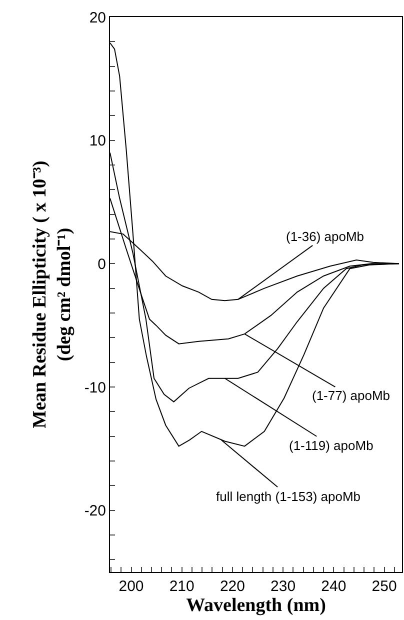 This screenshot has width=404, height=620. What do you see at coordinates (97, 17) in the screenshot?
I see `y-tick-label: 20` at bounding box center [97, 17].